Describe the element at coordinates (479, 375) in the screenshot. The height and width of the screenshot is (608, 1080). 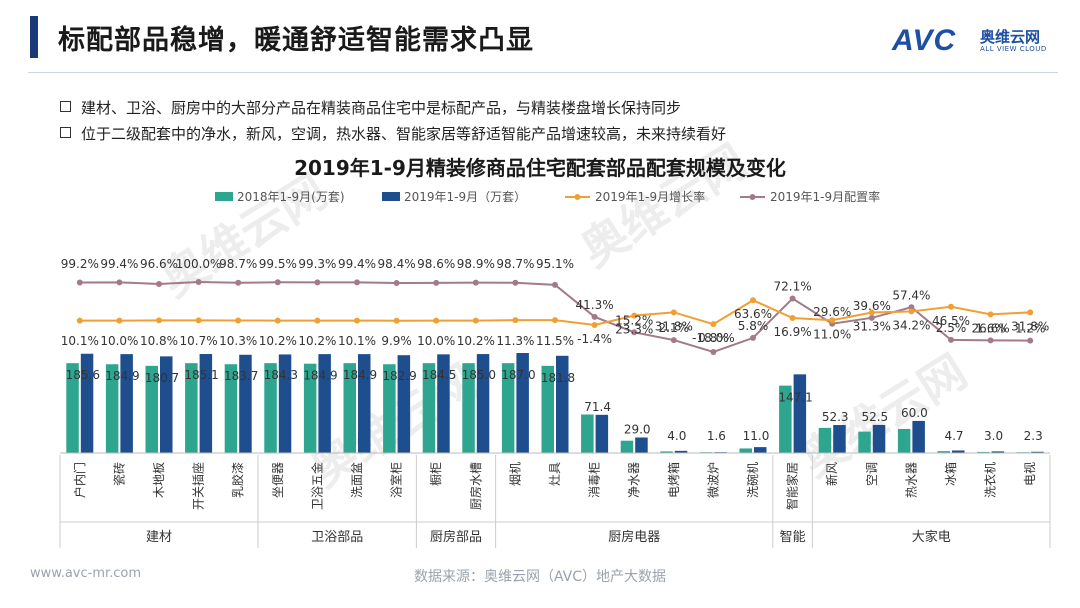
I see `bar-data-label: 185.0` at that location.